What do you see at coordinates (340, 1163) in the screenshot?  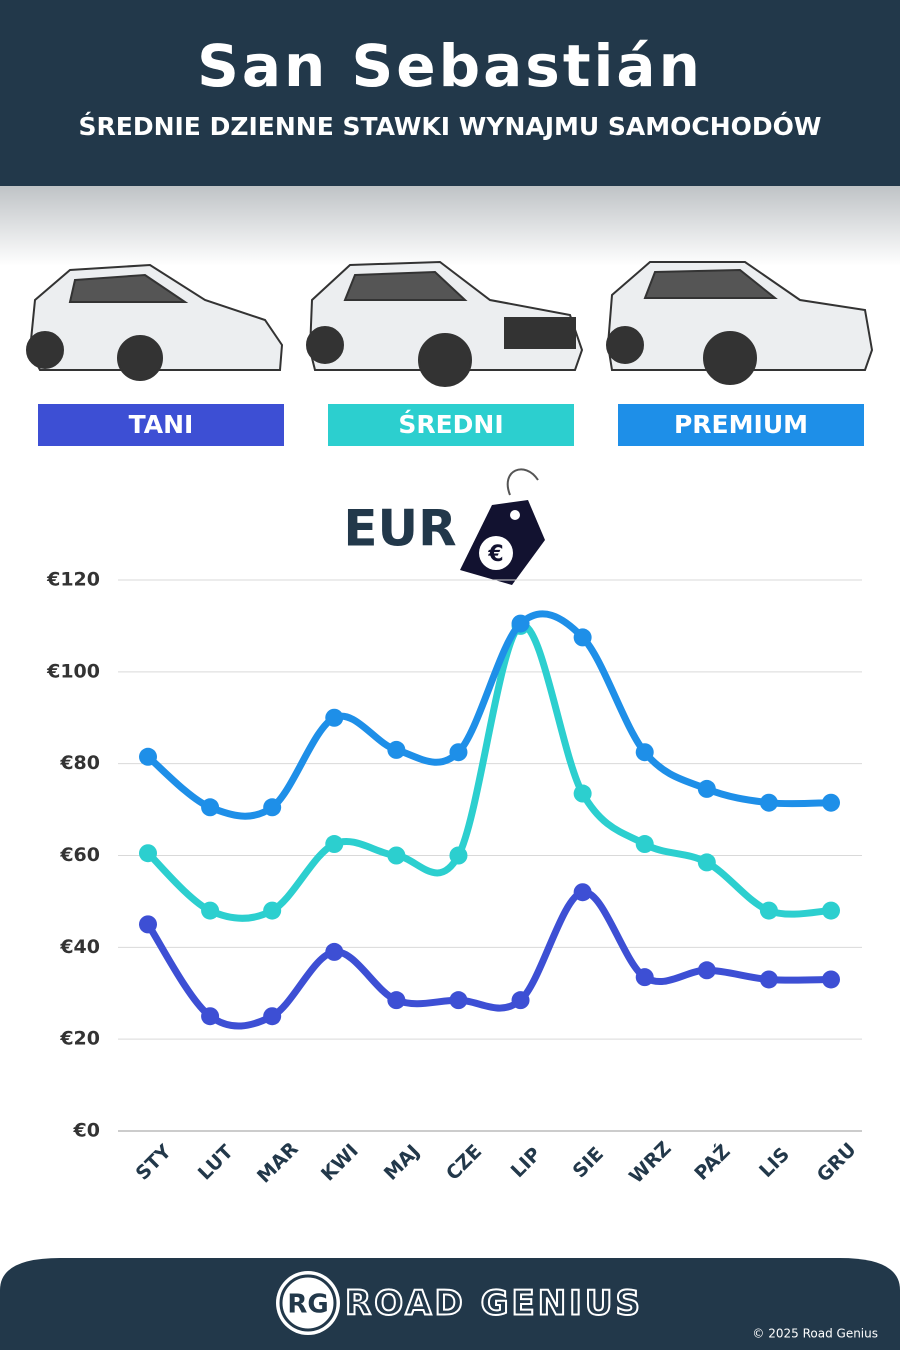 I see `x-tick-label: KWI` at bounding box center [340, 1163].